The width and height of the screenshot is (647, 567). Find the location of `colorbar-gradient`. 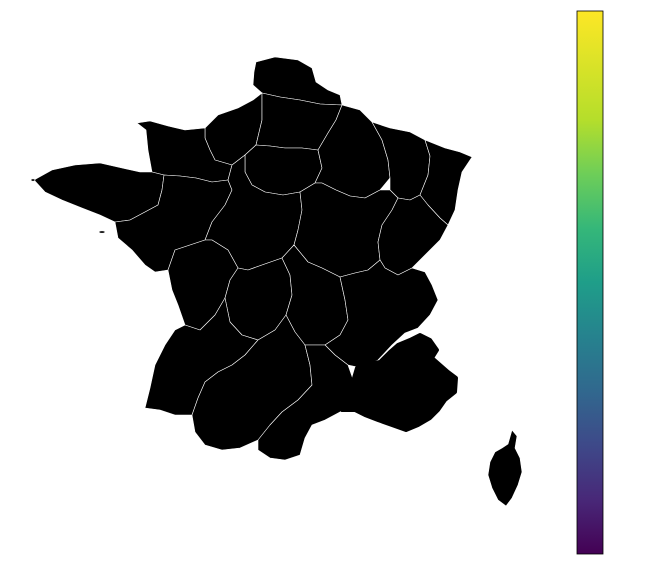

colorbar-gradient is located at coordinates (590, 282).